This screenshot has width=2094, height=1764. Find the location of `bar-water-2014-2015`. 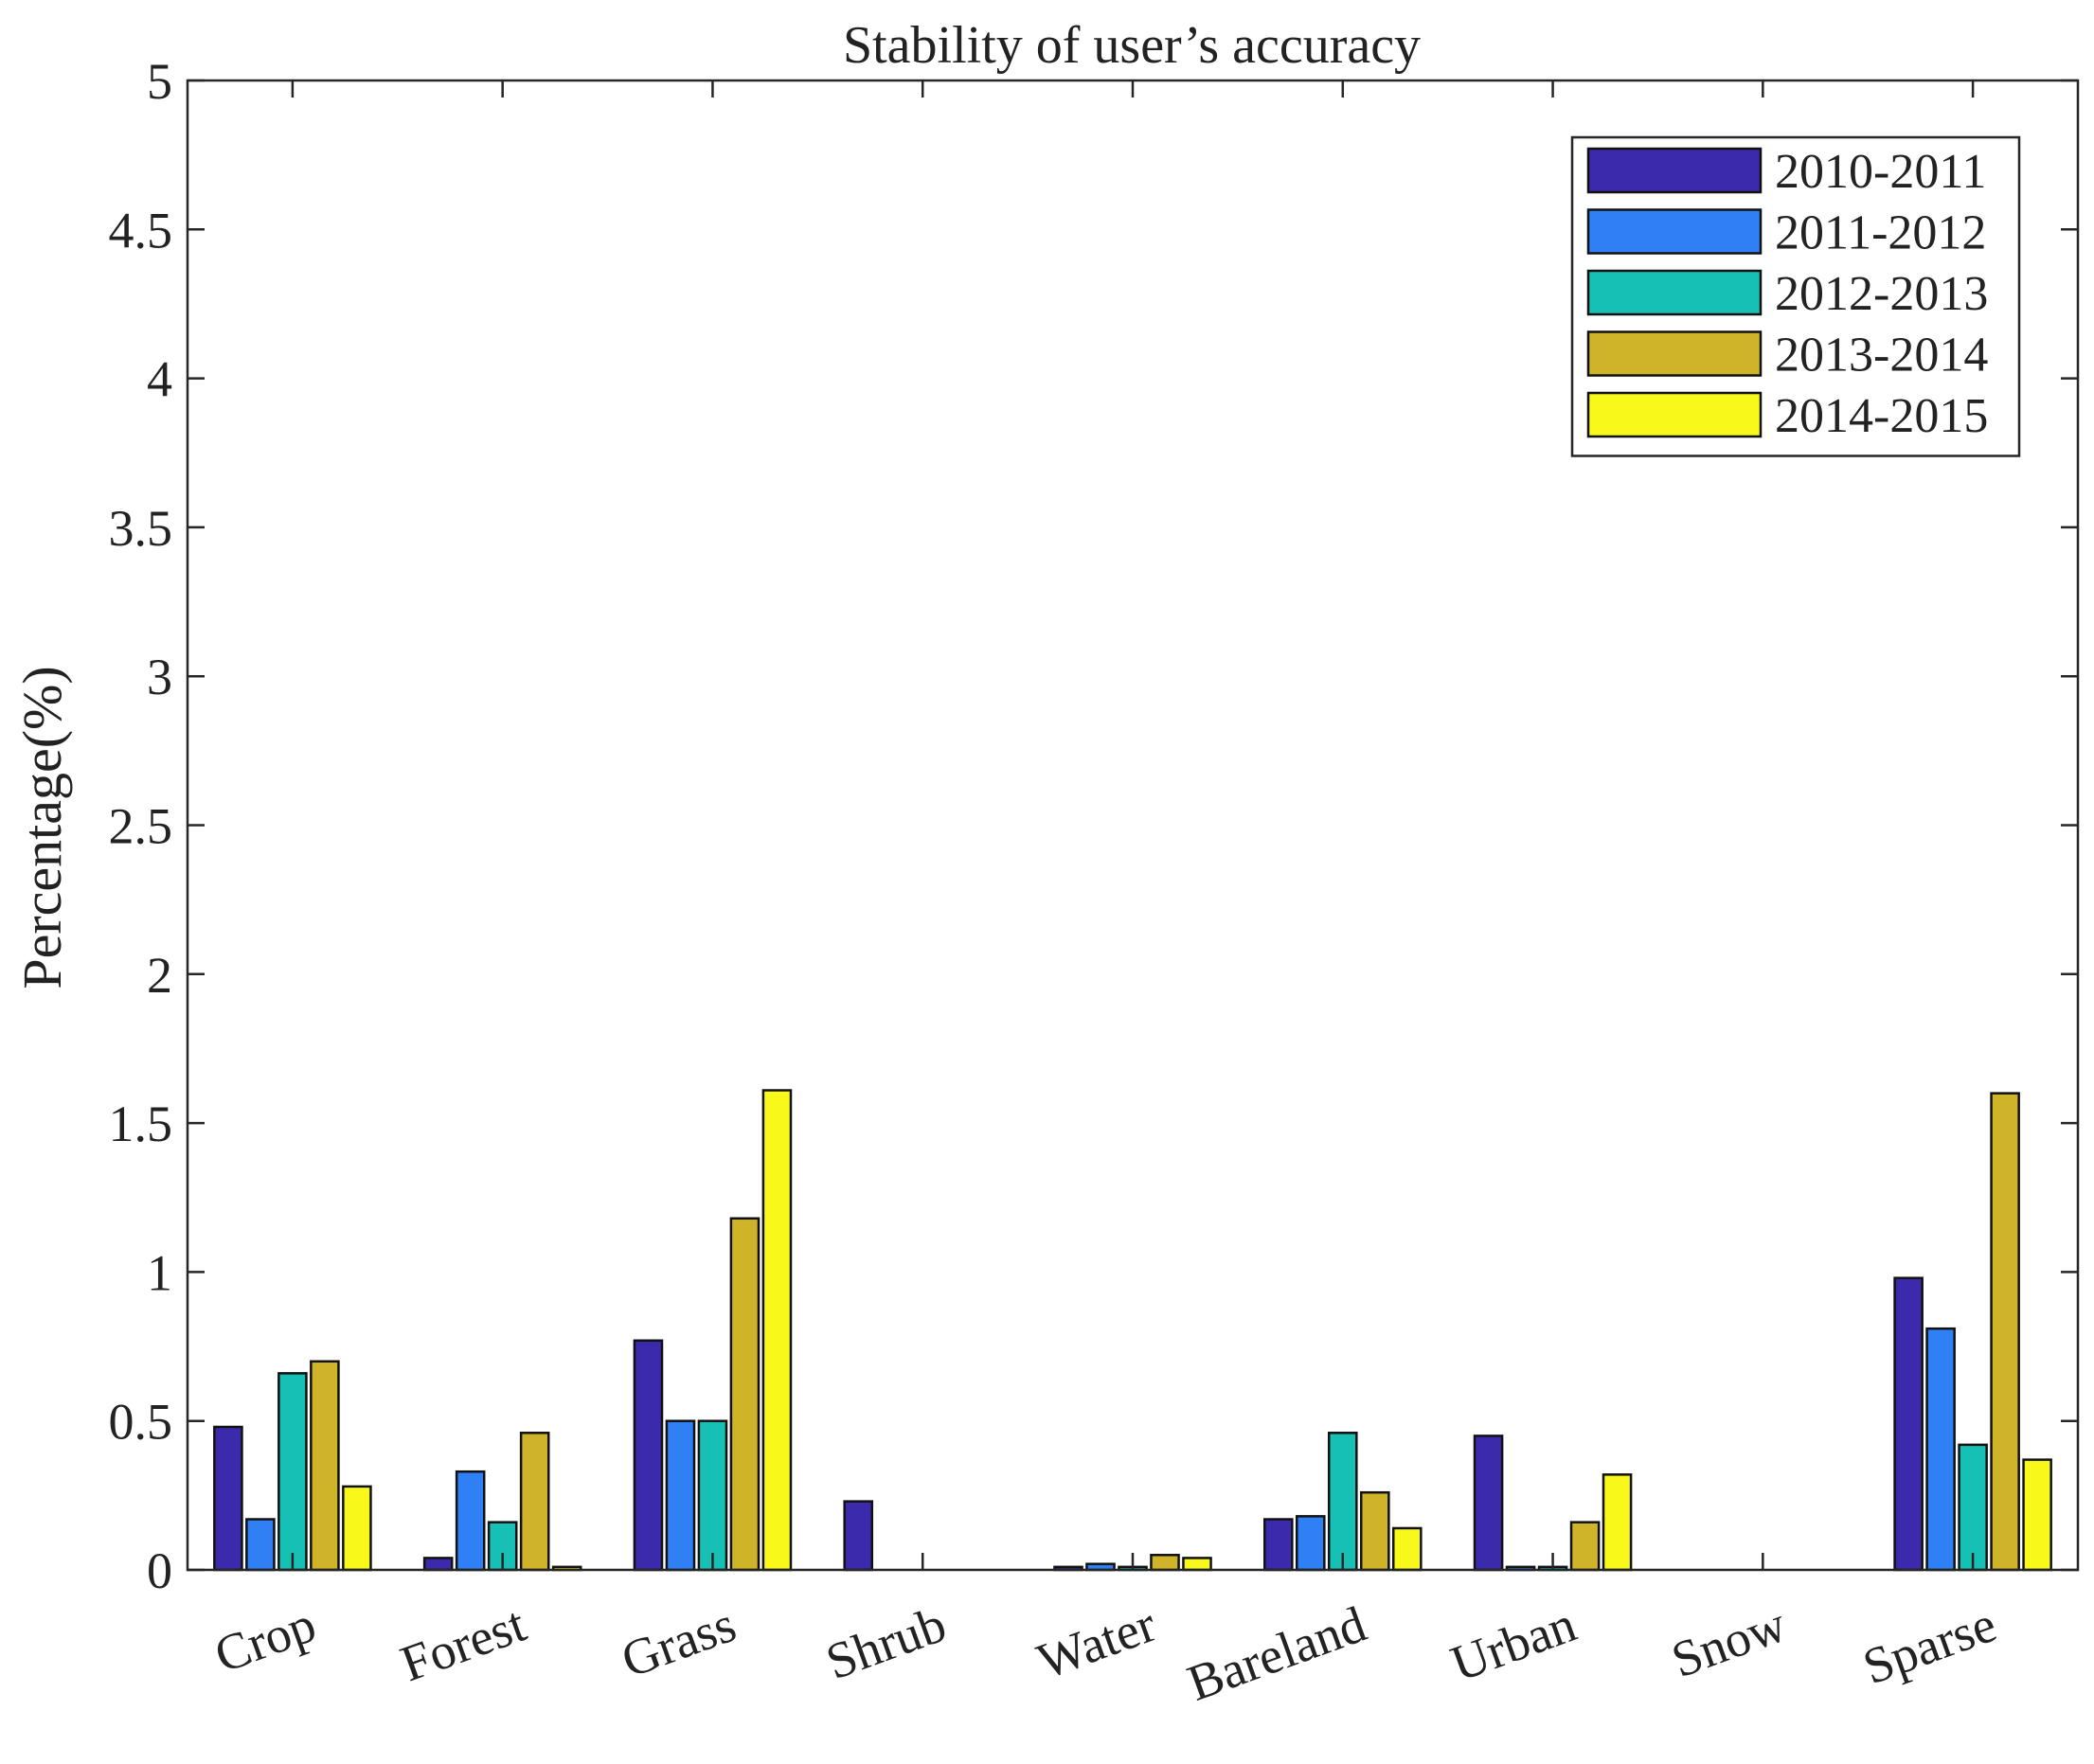

bar-water-2014-2015 is located at coordinates (1197, 1564).